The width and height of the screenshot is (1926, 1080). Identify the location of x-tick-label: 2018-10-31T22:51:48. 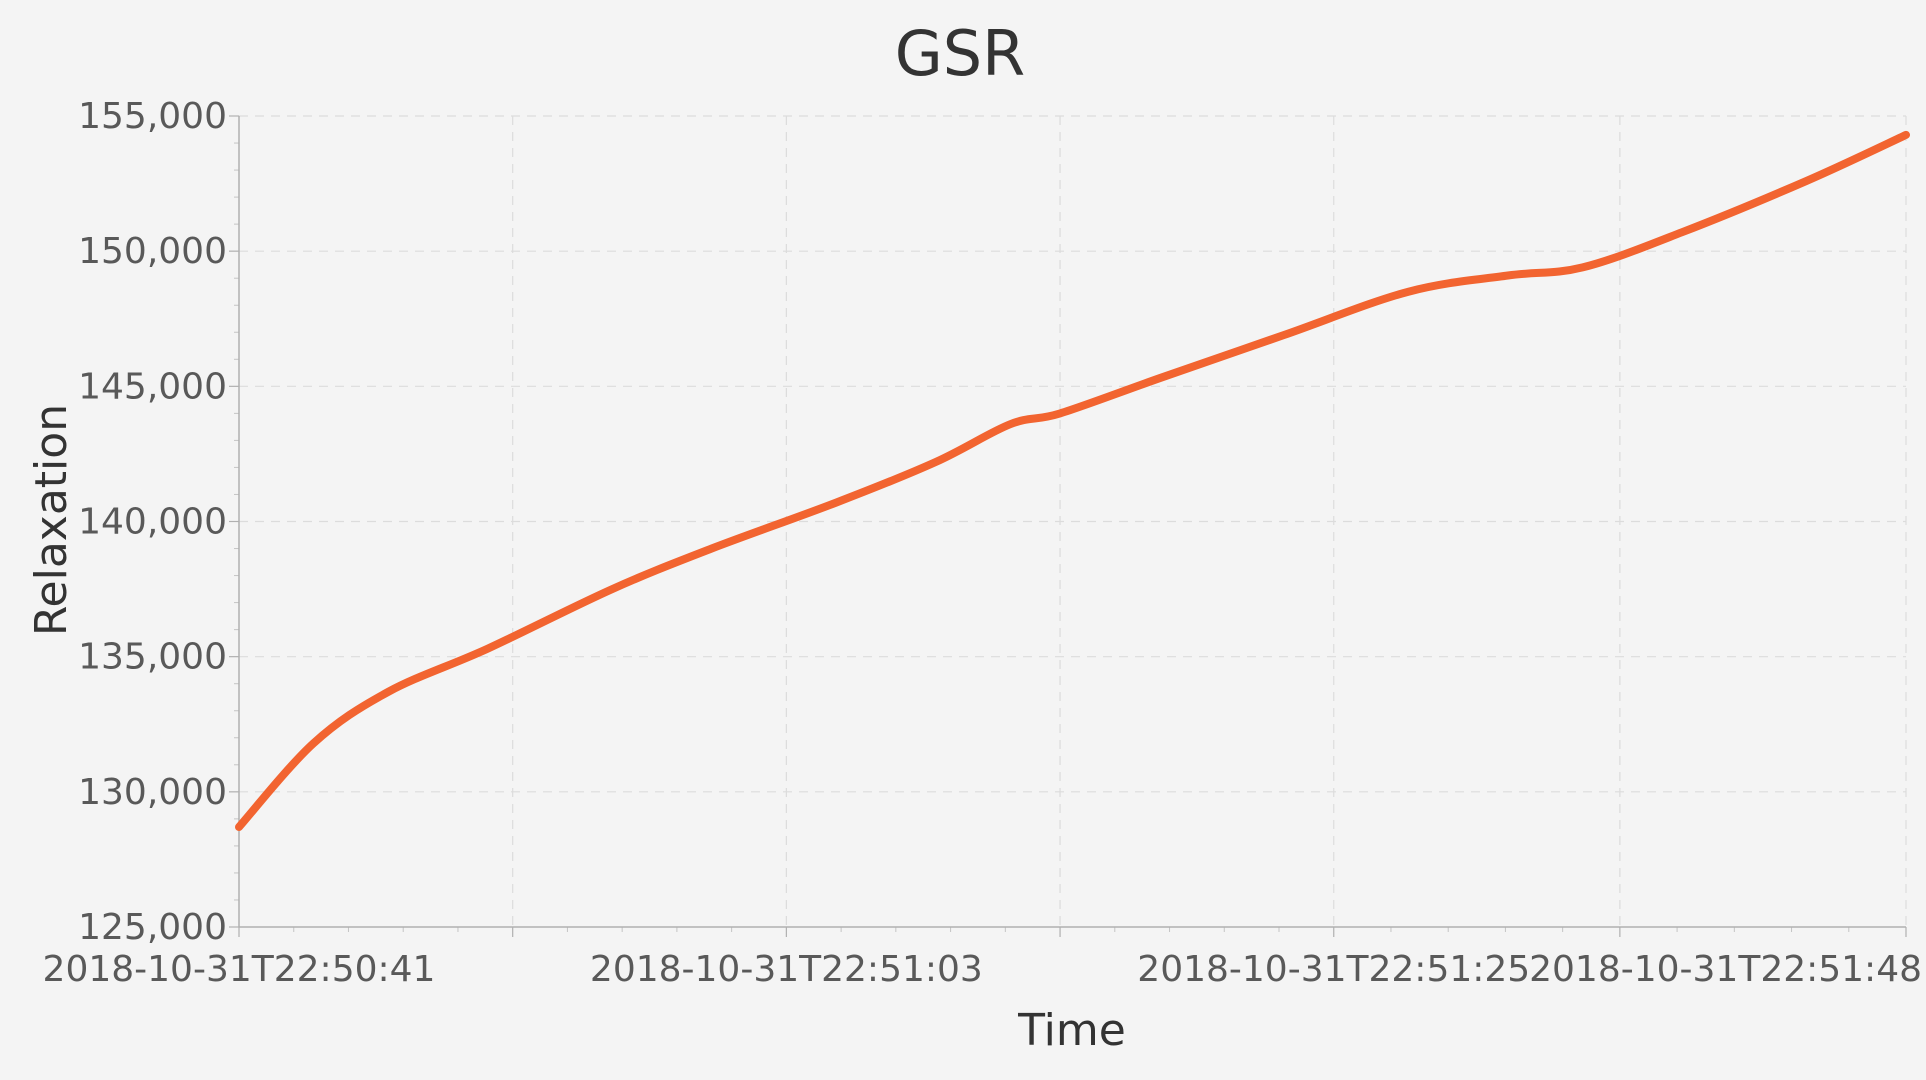
(1725, 969).